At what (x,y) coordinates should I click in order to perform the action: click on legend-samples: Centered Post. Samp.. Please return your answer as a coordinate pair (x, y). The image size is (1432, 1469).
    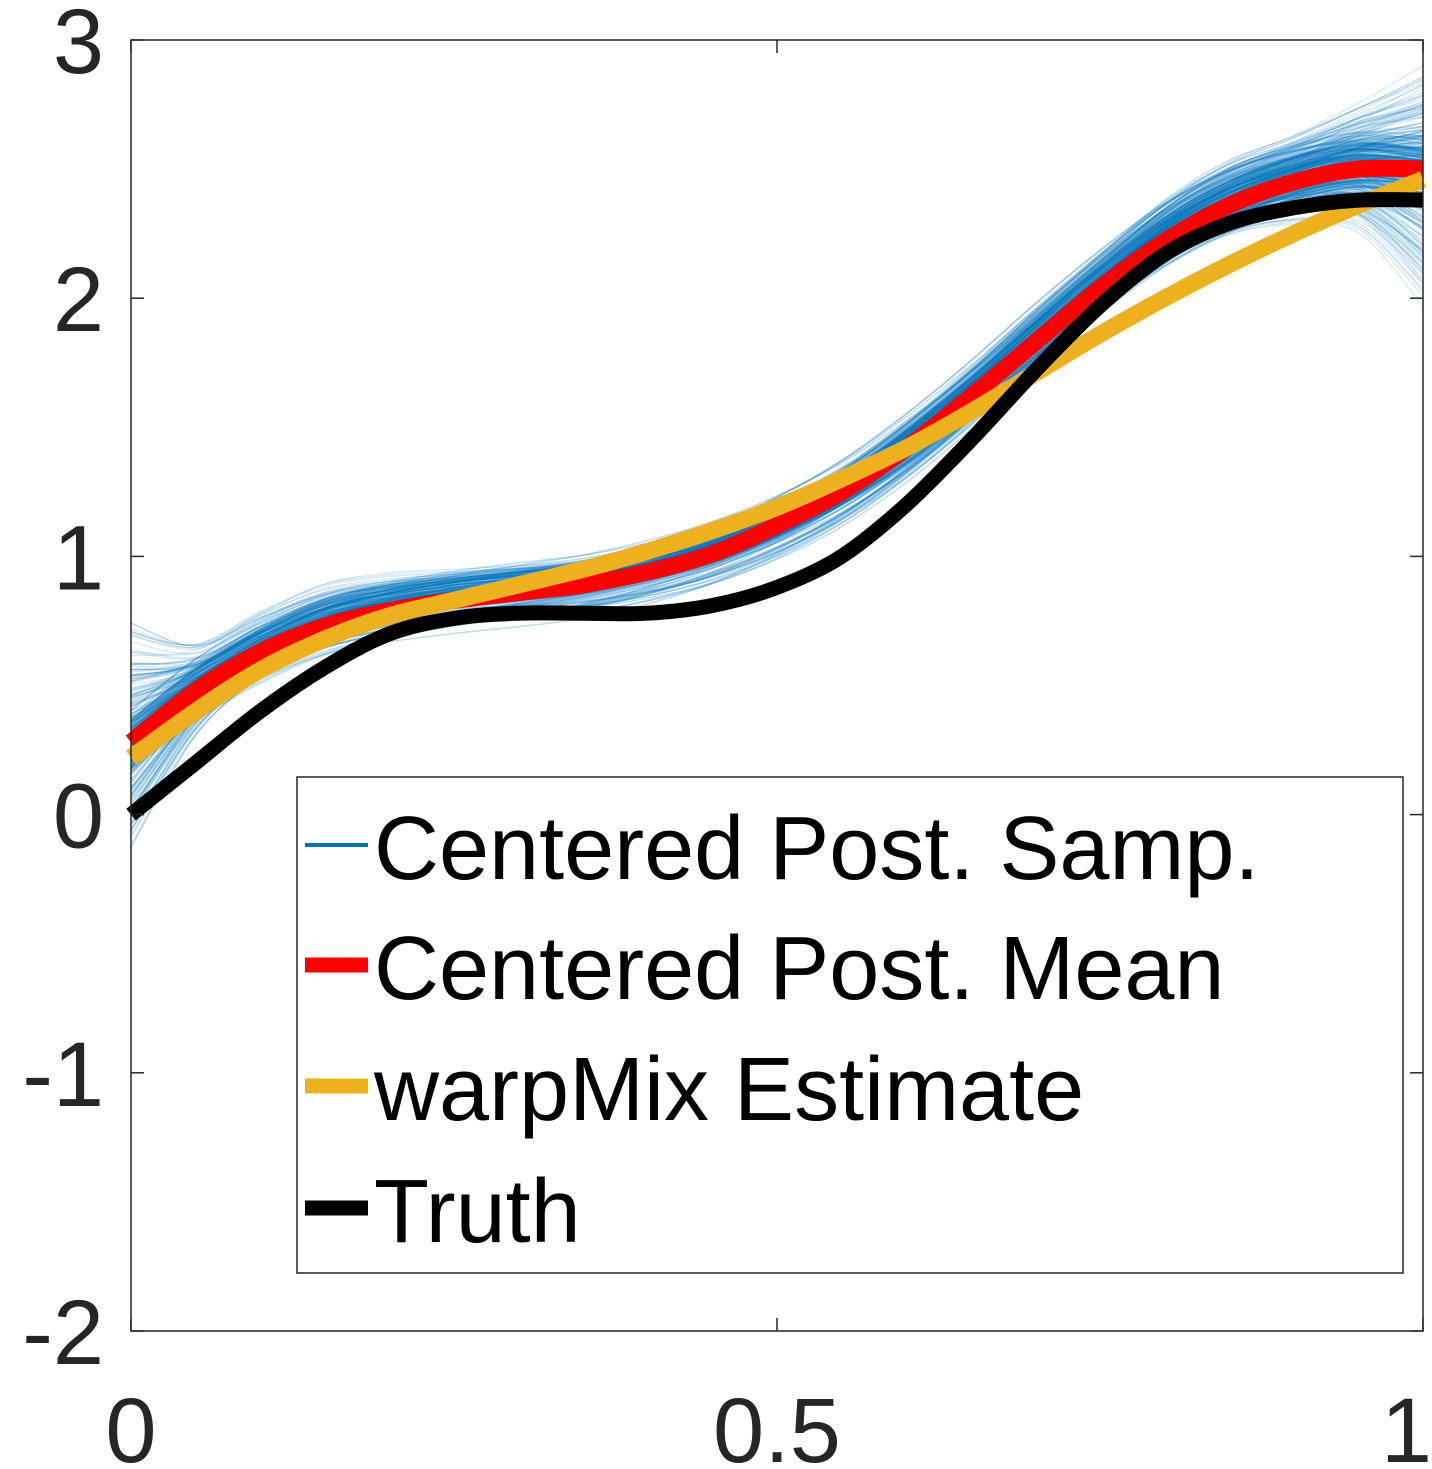
    Looking at the image, I should click on (782, 849).